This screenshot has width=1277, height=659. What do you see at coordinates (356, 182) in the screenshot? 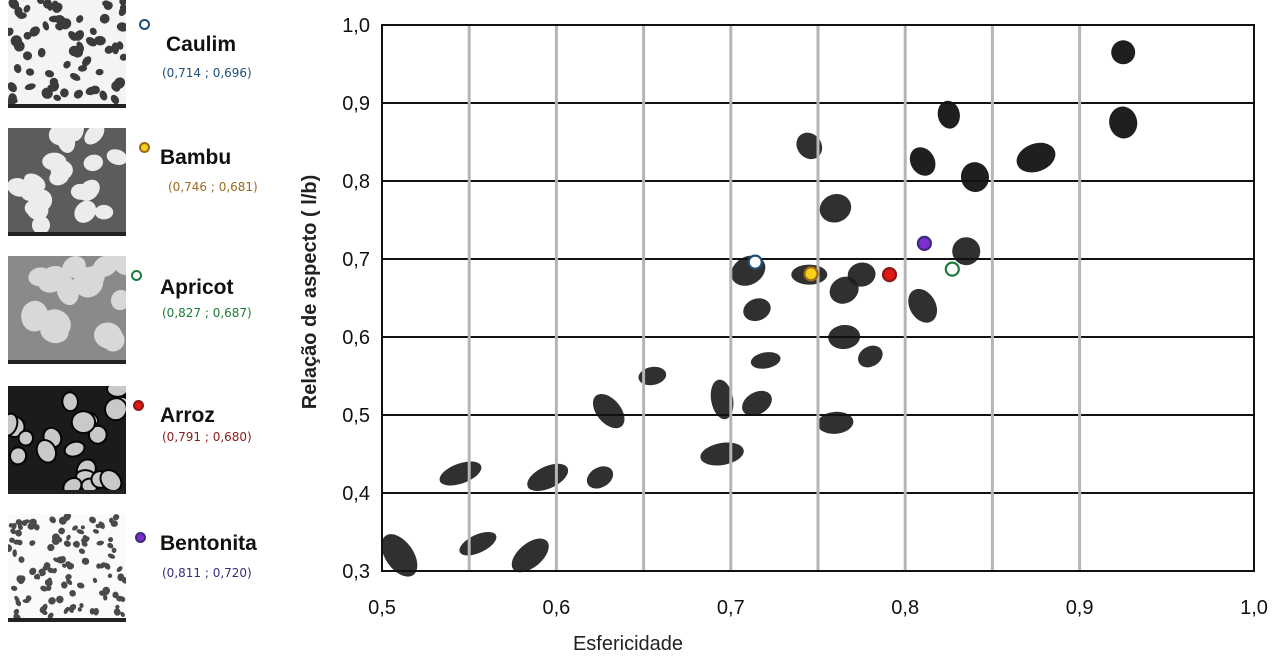
I see `y-tick-label: 0,8` at bounding box center [356, 182].